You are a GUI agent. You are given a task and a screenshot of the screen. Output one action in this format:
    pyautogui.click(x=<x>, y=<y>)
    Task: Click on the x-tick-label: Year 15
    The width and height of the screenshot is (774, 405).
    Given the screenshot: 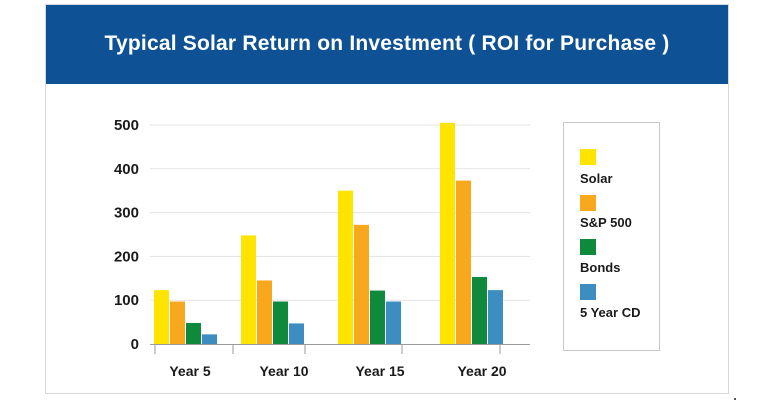 What is the action you would take?
    pyautogui.click(x=379, y=371)
    